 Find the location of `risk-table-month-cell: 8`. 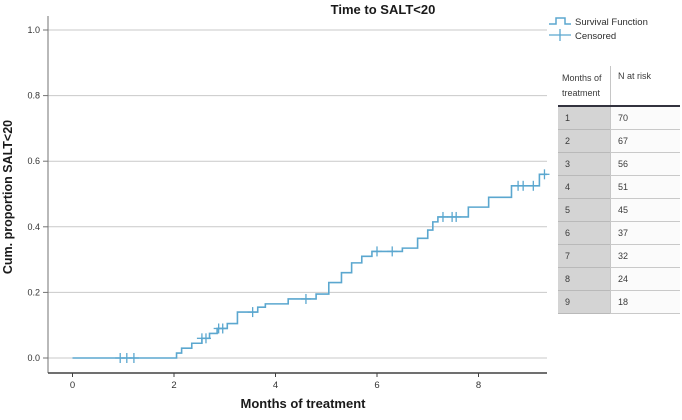

risk-table-month-cell: 8 is located at coordinates (584, 279).